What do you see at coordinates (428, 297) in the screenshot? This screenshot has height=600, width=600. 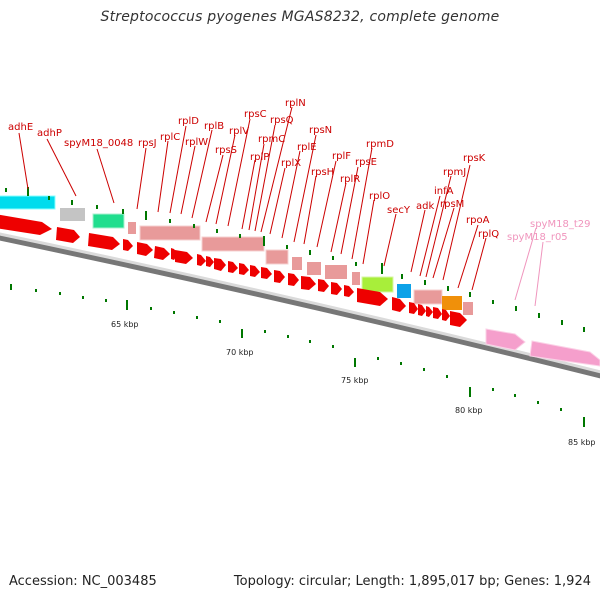 I see `feature-rpsM-cluster` at bounding box center [428, 297].